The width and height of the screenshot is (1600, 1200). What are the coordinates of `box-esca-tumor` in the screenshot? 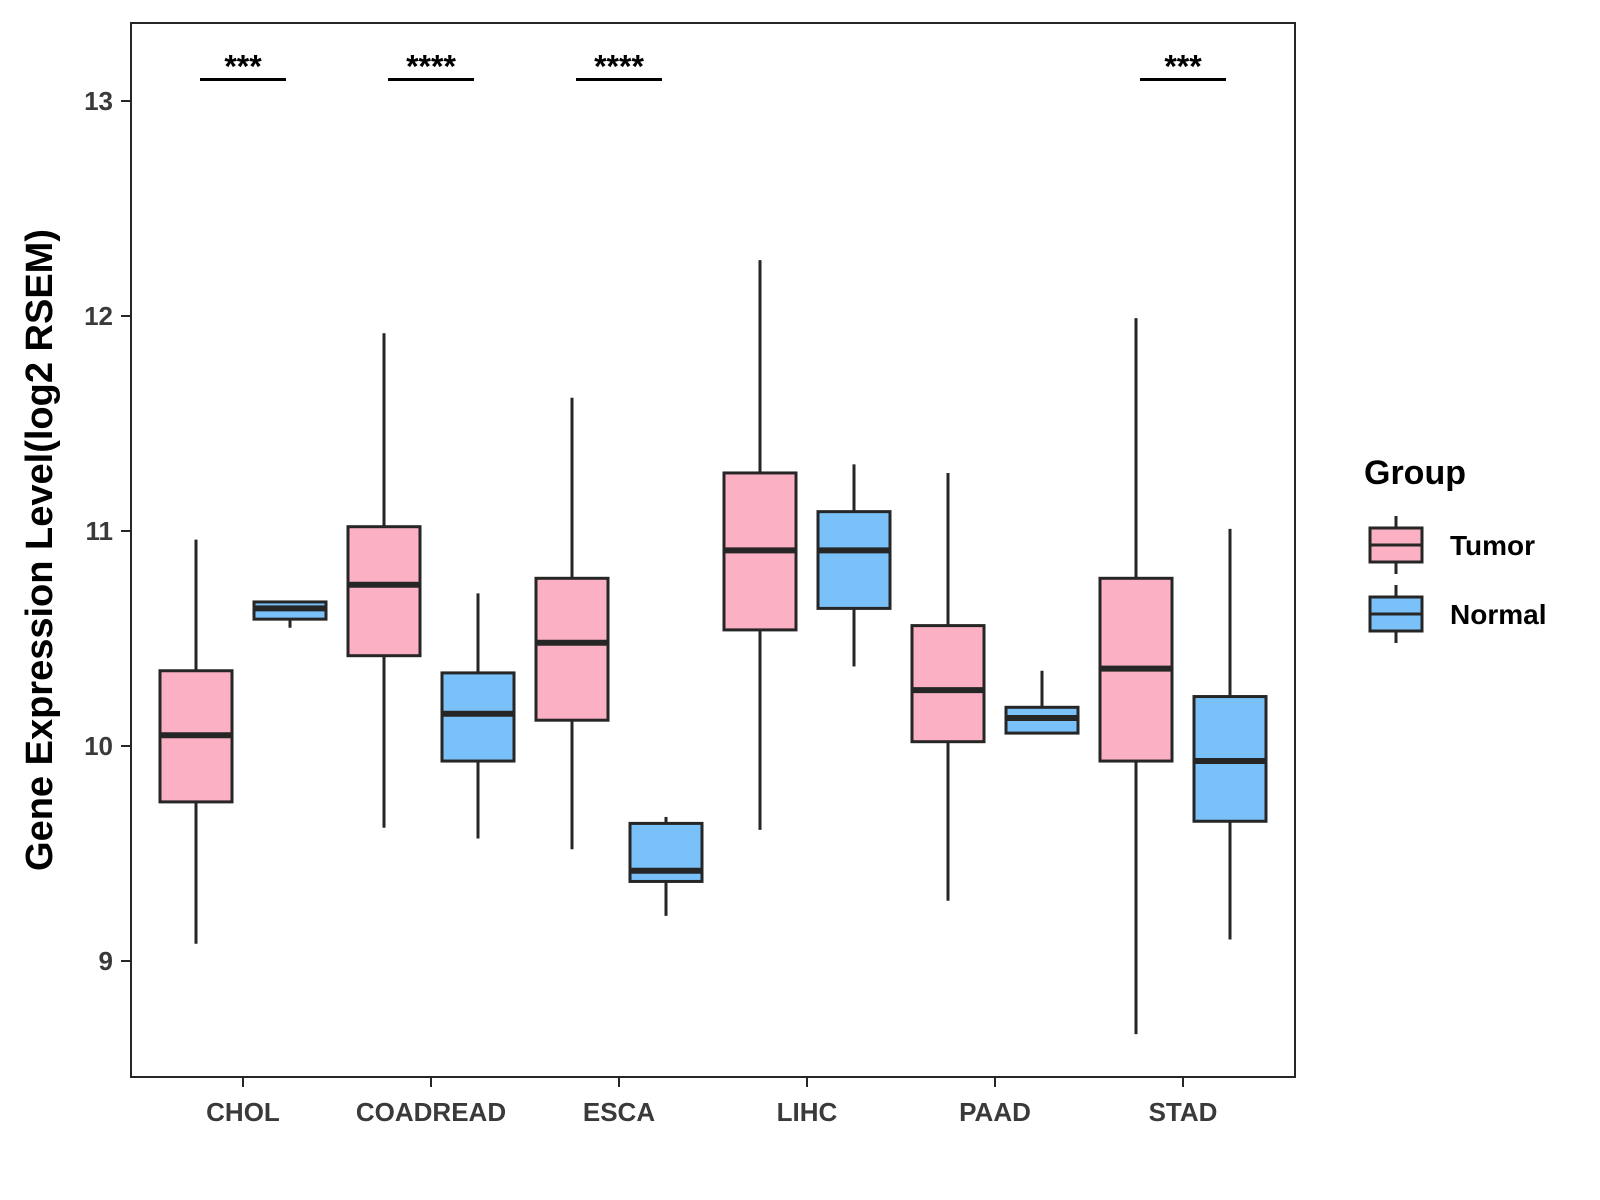 It's located at (572, 623).